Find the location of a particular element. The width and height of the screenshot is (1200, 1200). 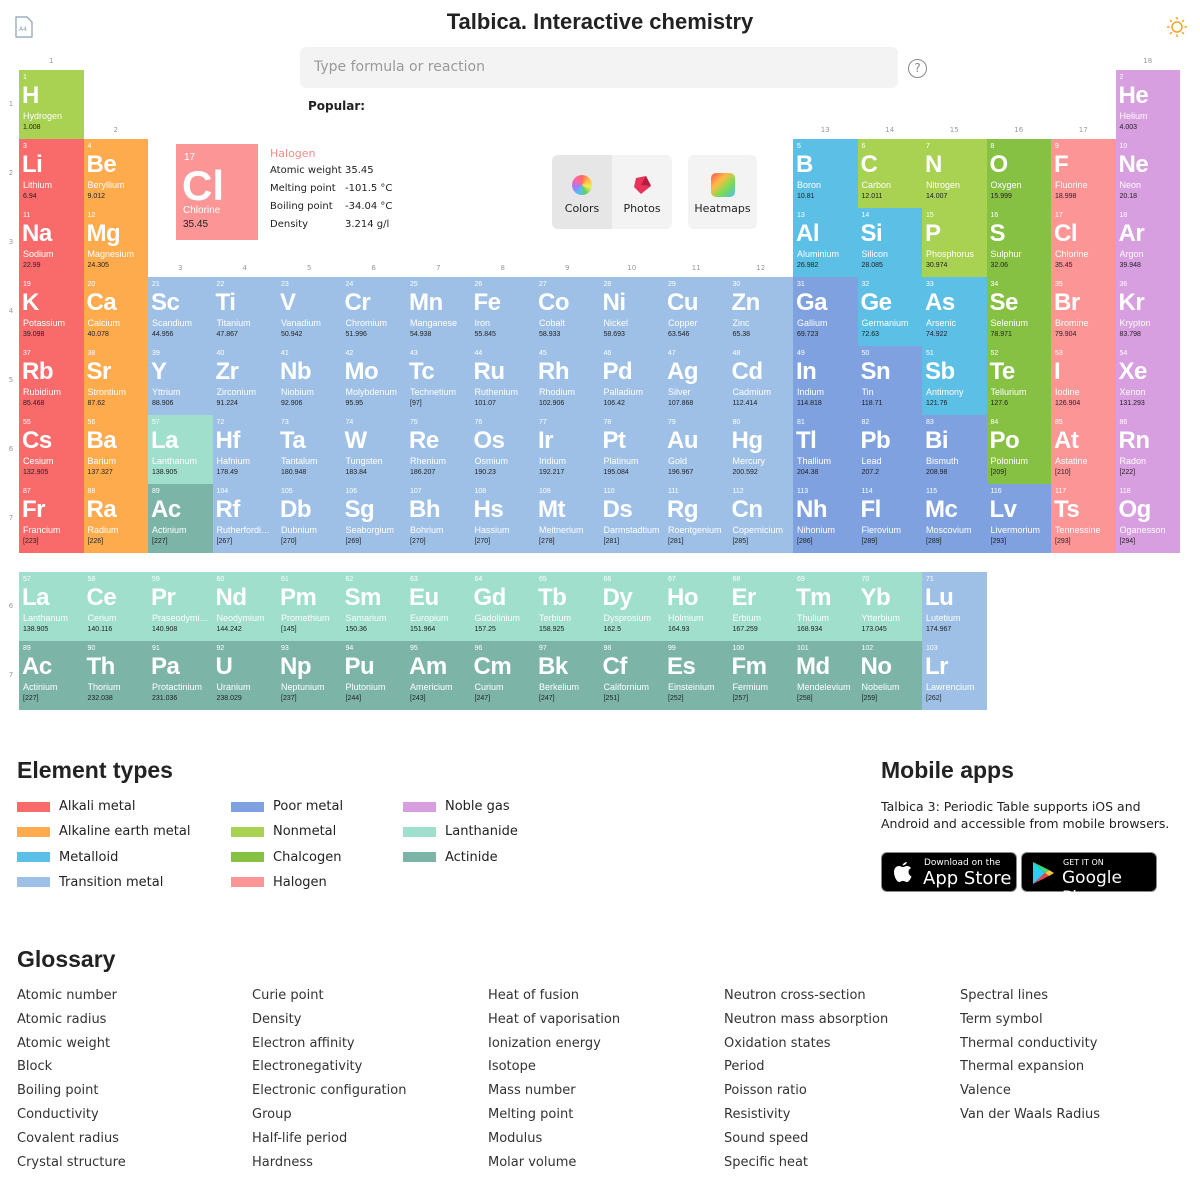

glossary-link: Boiling point is located at coordinates (58, 1091).